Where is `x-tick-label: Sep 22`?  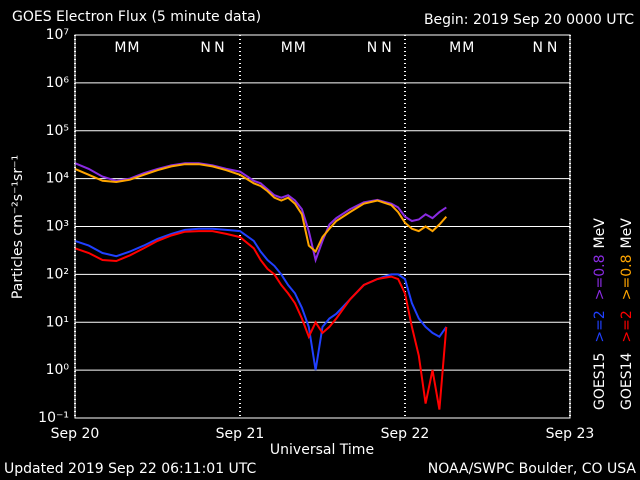 x-tick-label: Sep 22 is located at coordinates (405, 434).